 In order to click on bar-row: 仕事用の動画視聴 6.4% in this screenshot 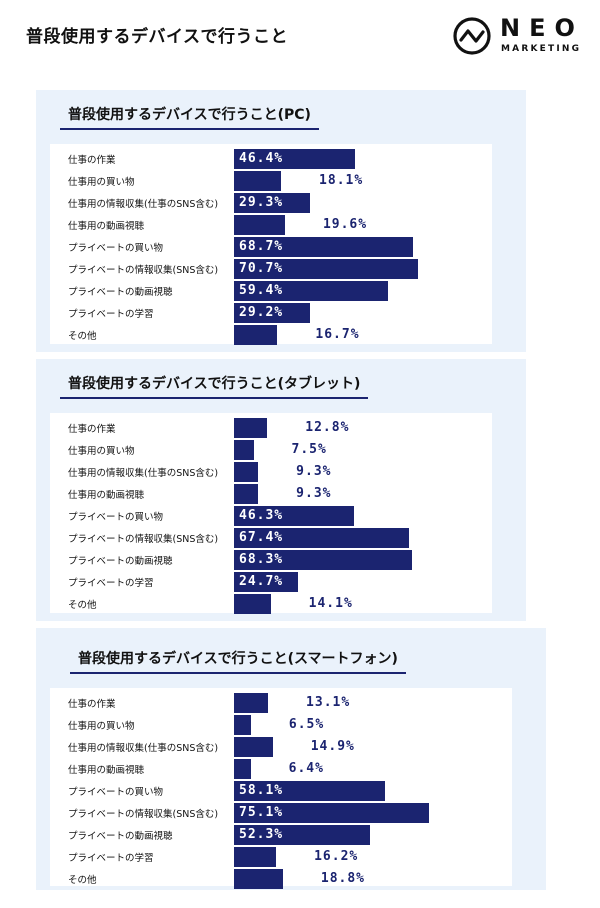, I will do `click(281, 769)`.